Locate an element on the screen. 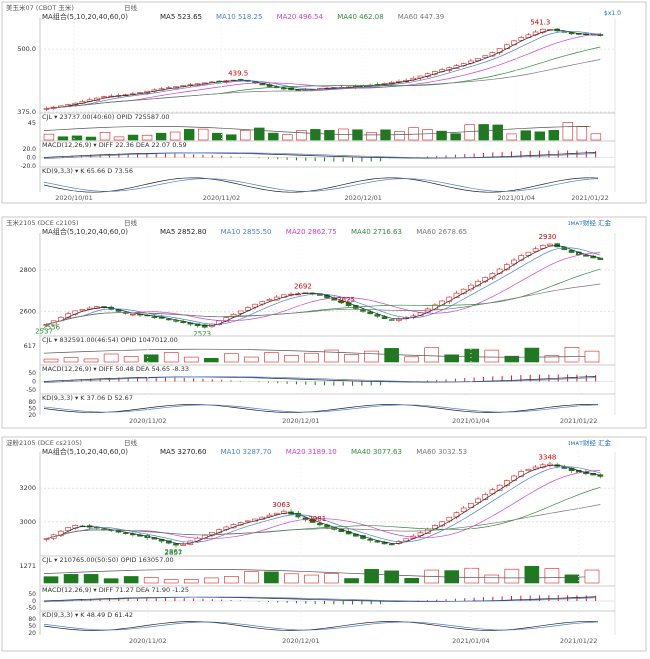  dea-line is located at coordinates (319, 599).